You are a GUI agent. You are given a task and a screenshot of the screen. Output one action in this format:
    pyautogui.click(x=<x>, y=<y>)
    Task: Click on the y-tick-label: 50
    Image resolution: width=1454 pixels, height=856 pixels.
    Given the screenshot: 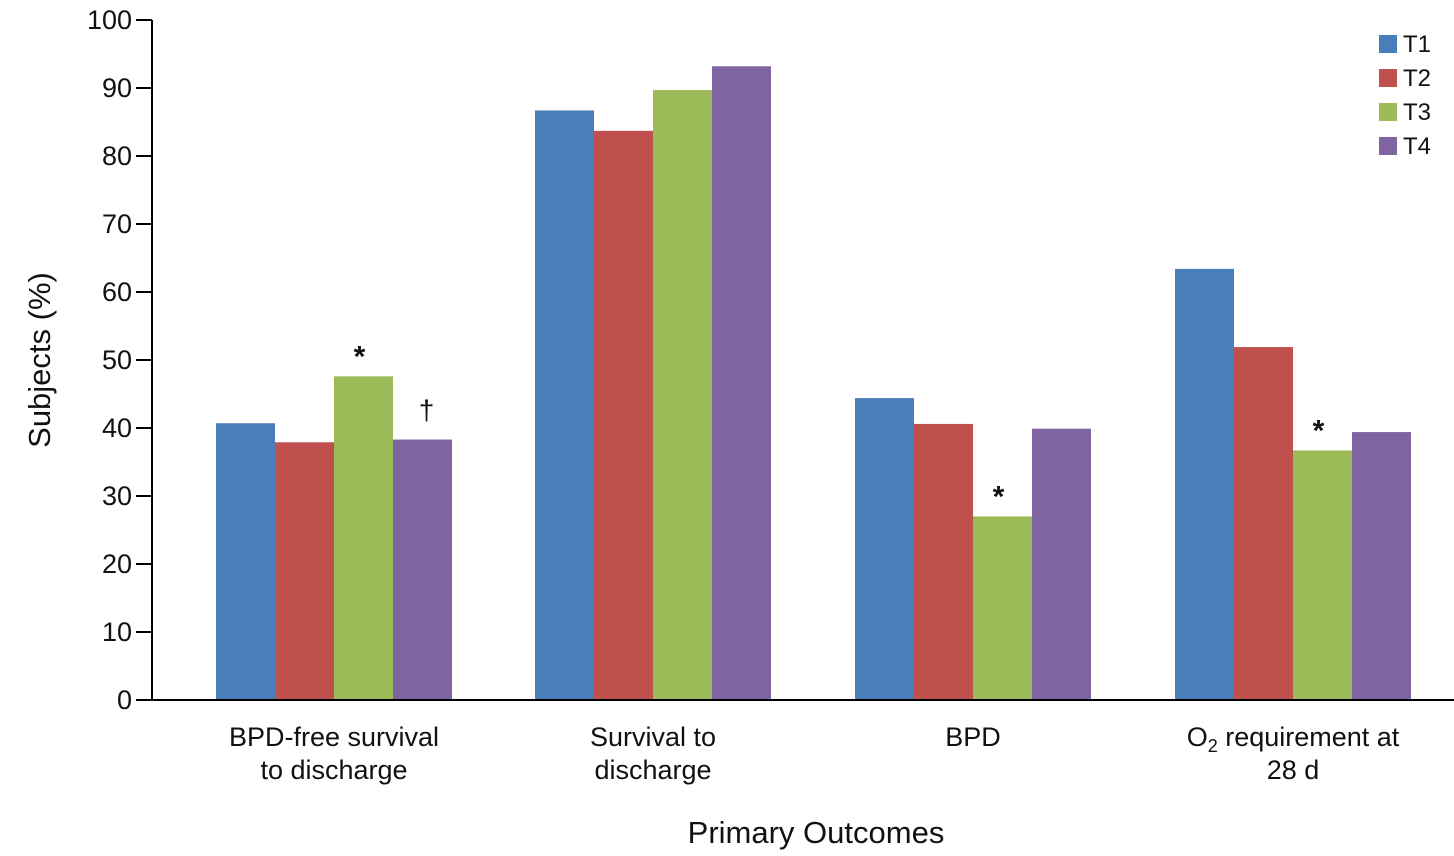 What is the action you would take?
    pyautogui.click(x=117, y=360)
    